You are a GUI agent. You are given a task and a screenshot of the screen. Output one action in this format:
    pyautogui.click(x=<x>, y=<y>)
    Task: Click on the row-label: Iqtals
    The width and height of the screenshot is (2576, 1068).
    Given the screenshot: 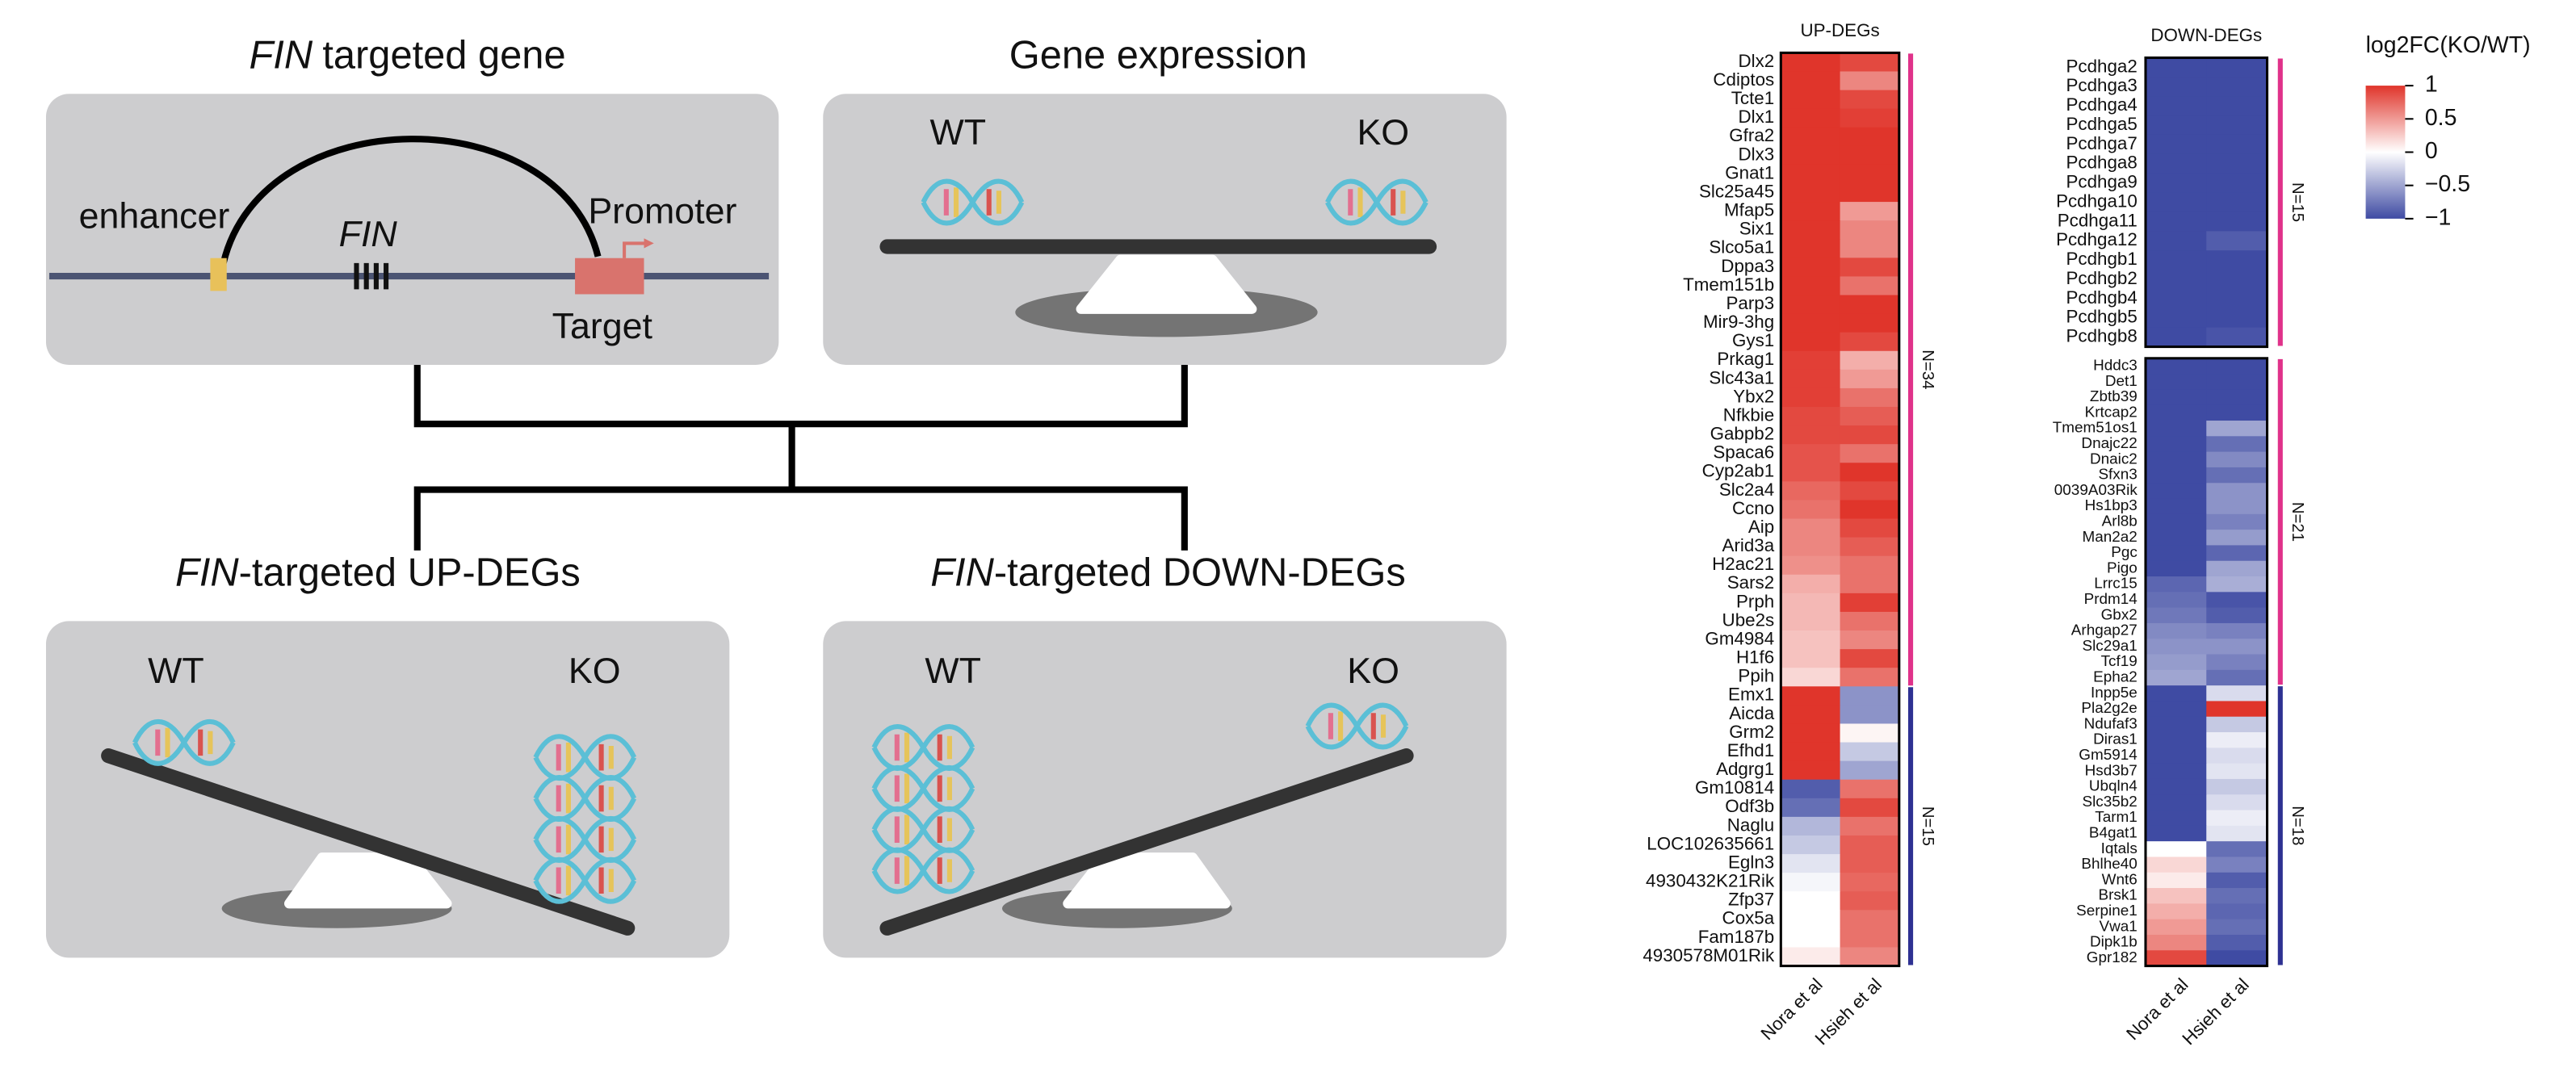 What is the action you would take?
    pyautogui.click(x=2119, y=848)
    